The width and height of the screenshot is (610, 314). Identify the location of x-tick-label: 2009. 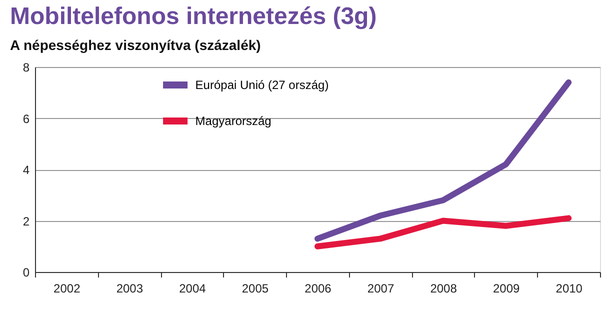
(506, 289).